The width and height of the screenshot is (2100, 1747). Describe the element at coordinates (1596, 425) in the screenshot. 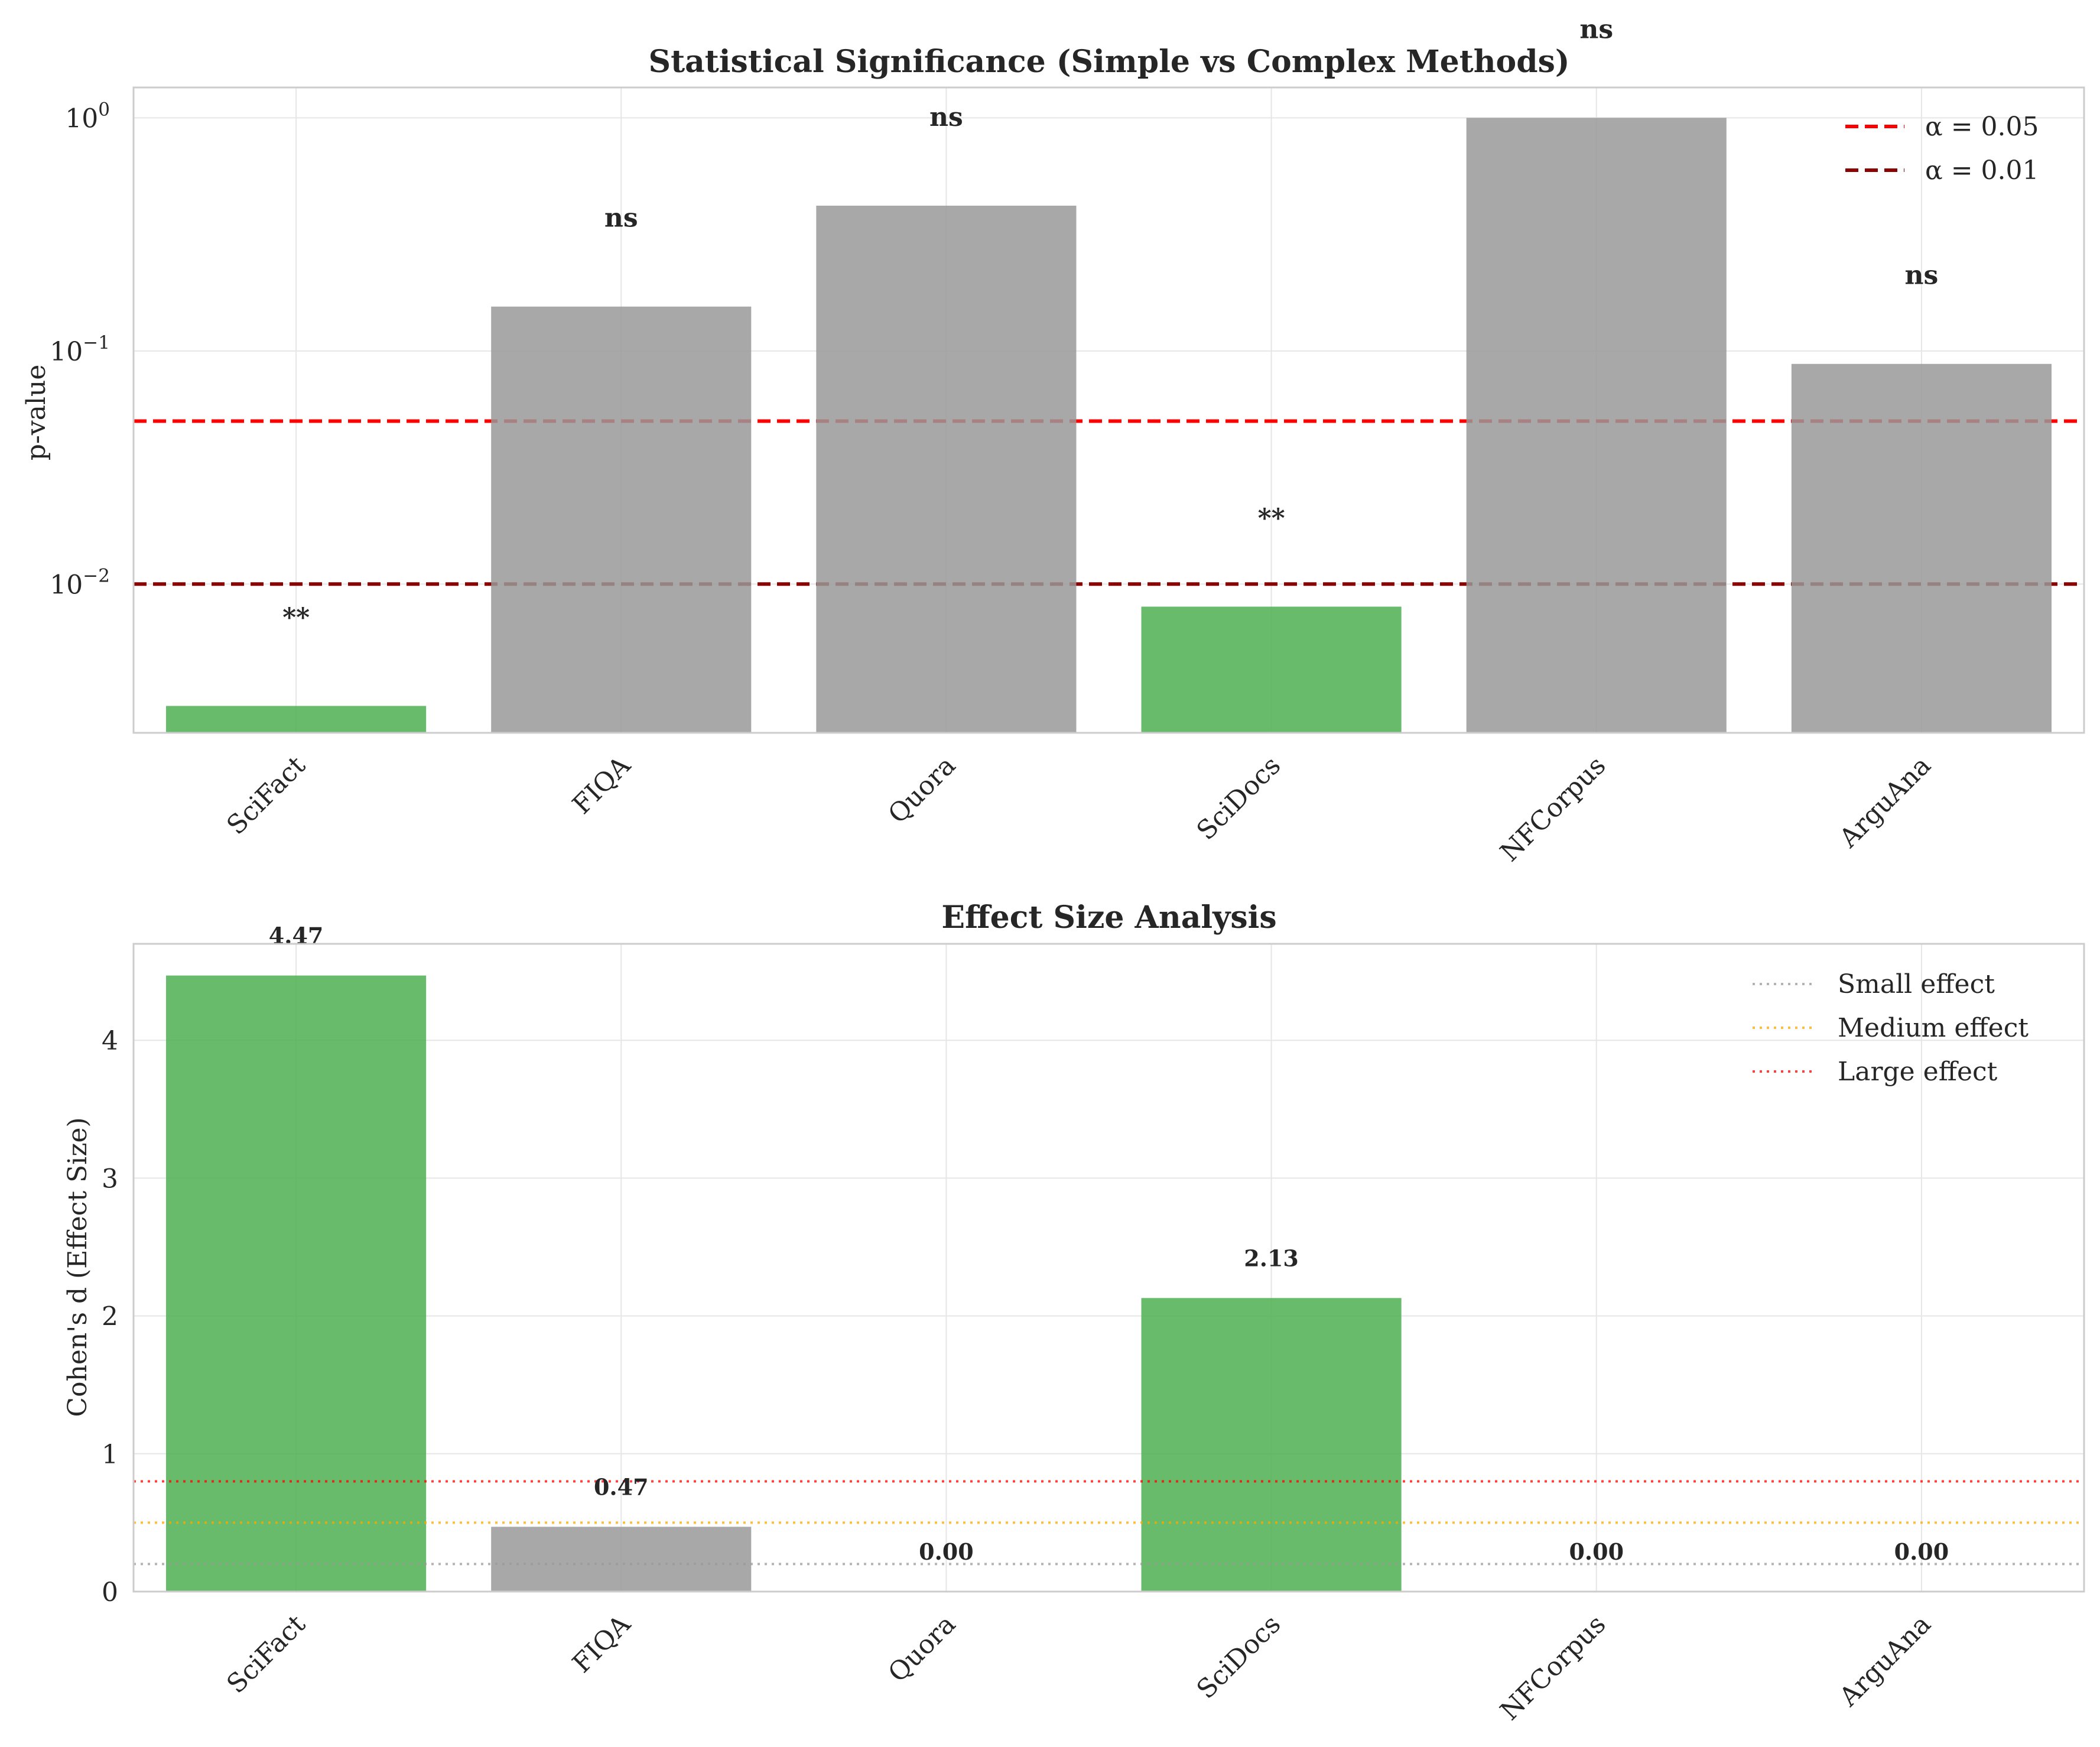

I see `pvalue-bar-nfcorpus` at that location.